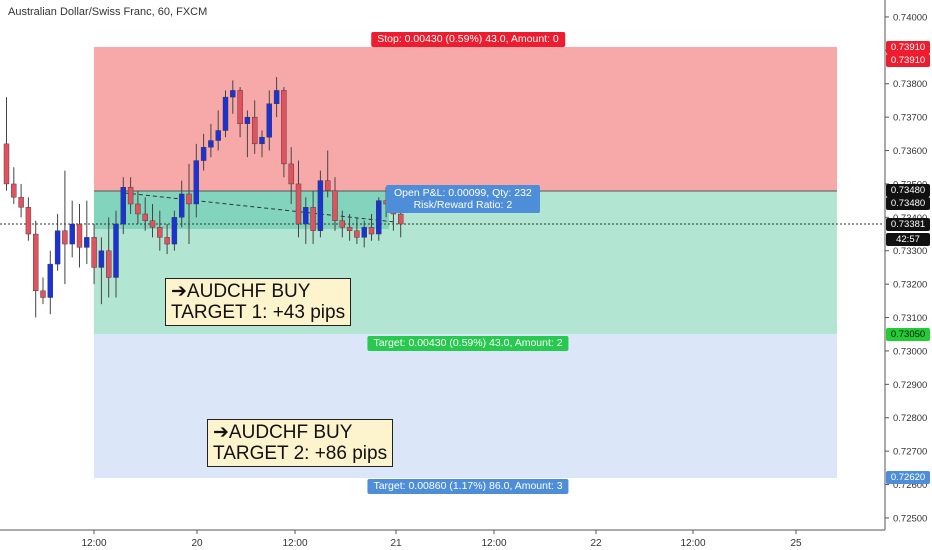  What do you see at coordinates (396, 543) in the screenshot?
I see `time-tick-label: 21` at bounding box center [396, 543].